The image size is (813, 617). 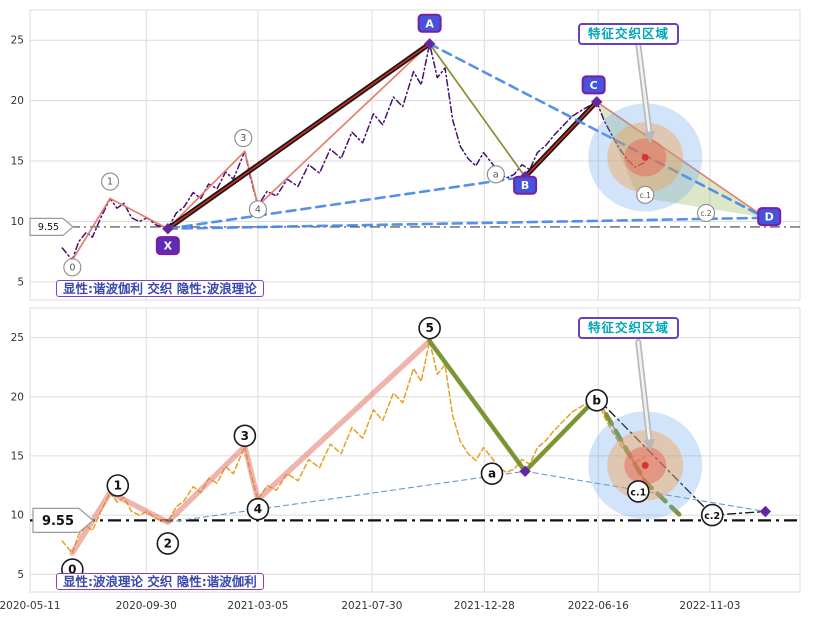 I want to click on pivot-label-text: B, so click(x=525, y=185).